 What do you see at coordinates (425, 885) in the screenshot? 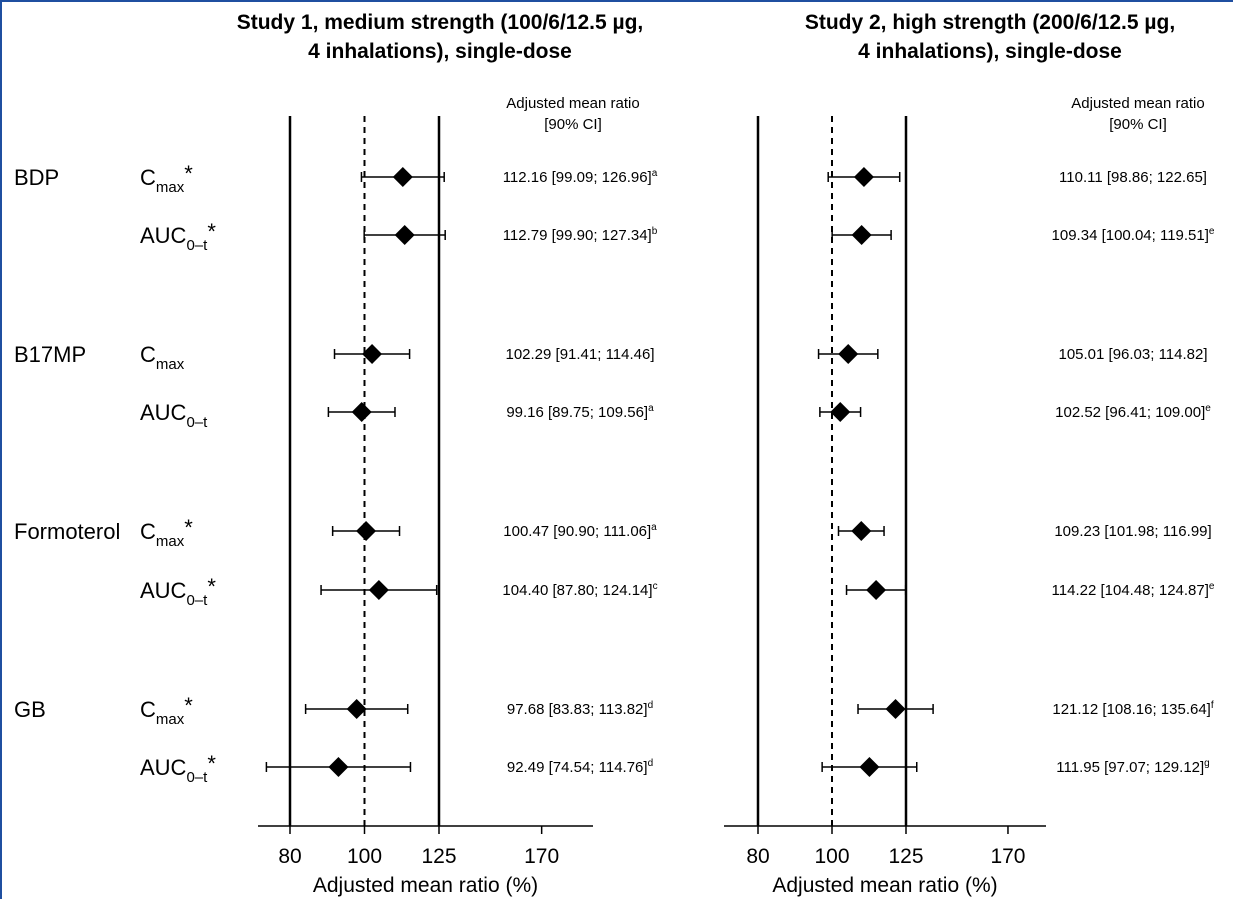
I see `x-axis-title: Adjusted mean ratio (%)` at bounding box center [425, 885].